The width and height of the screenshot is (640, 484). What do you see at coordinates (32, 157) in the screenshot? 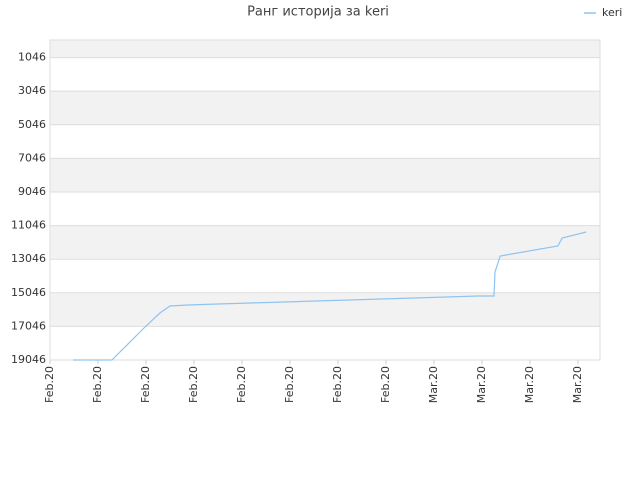
I see `y-tick-label: 7046` at bounding box center [32, 157].